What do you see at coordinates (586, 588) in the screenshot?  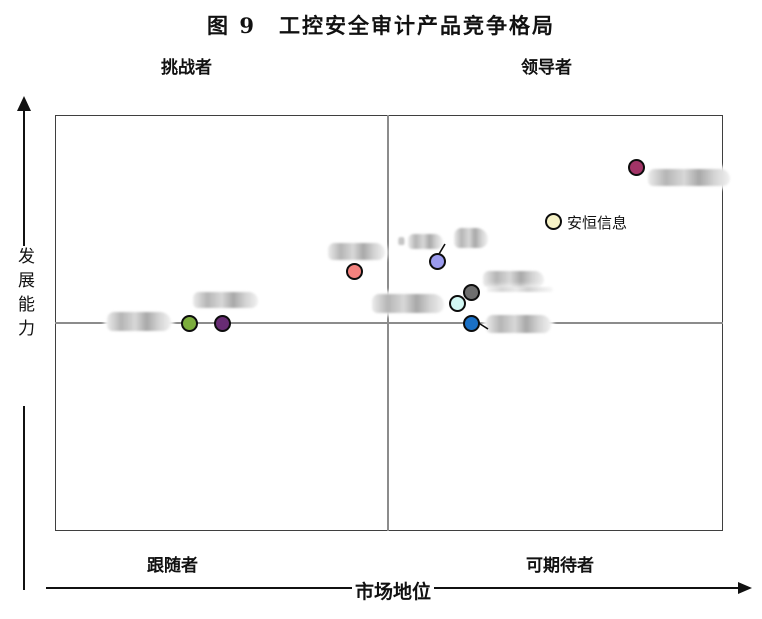 I see `x-axis-line-right` at bounding box center [586, 588].